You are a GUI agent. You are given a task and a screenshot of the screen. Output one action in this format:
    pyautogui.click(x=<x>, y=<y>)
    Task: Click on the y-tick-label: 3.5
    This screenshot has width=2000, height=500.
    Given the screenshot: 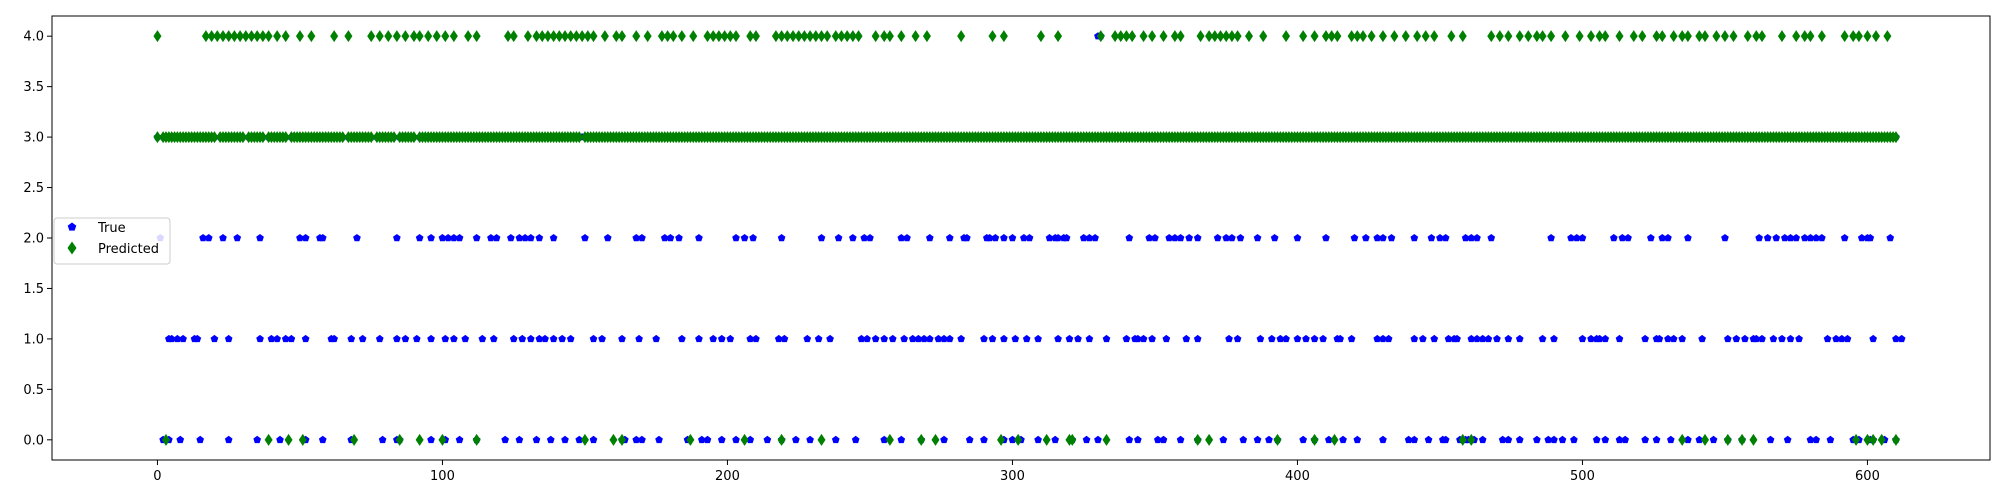 What is the action you would take?
    pyautogui.click(x=33, y=87)
    